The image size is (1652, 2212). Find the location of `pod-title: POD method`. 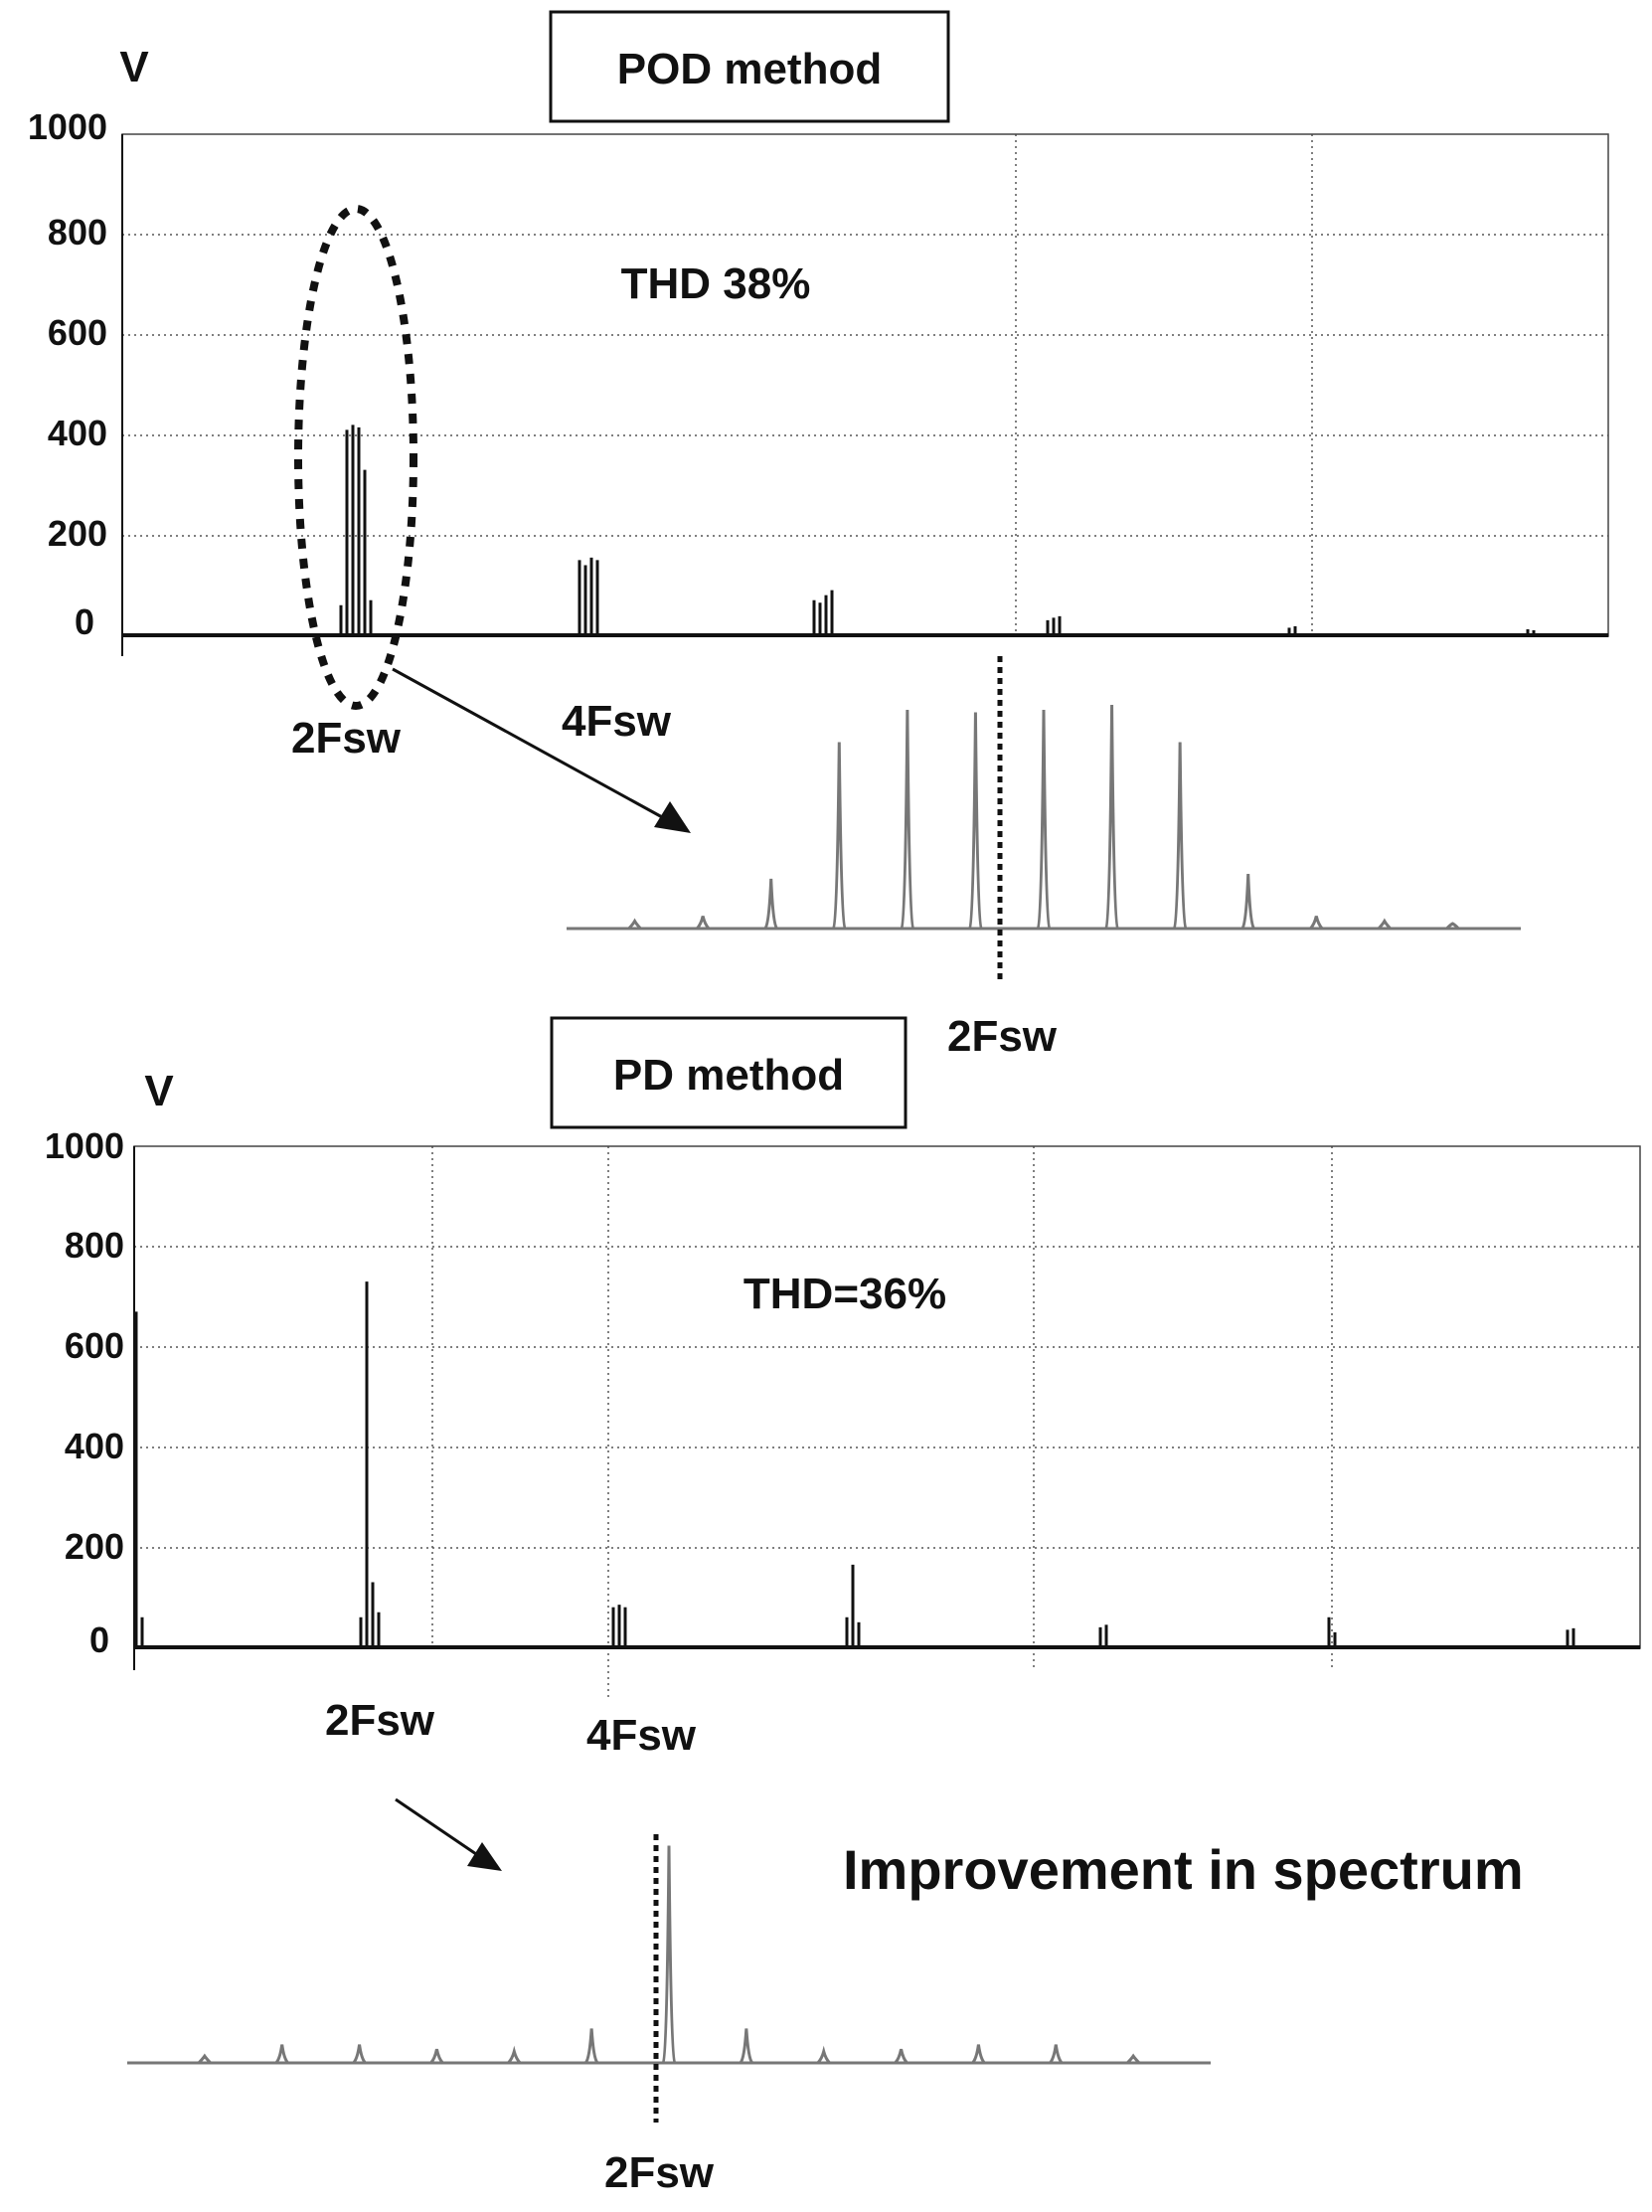

pod-title: POD method is located at coordinates (749, 69).